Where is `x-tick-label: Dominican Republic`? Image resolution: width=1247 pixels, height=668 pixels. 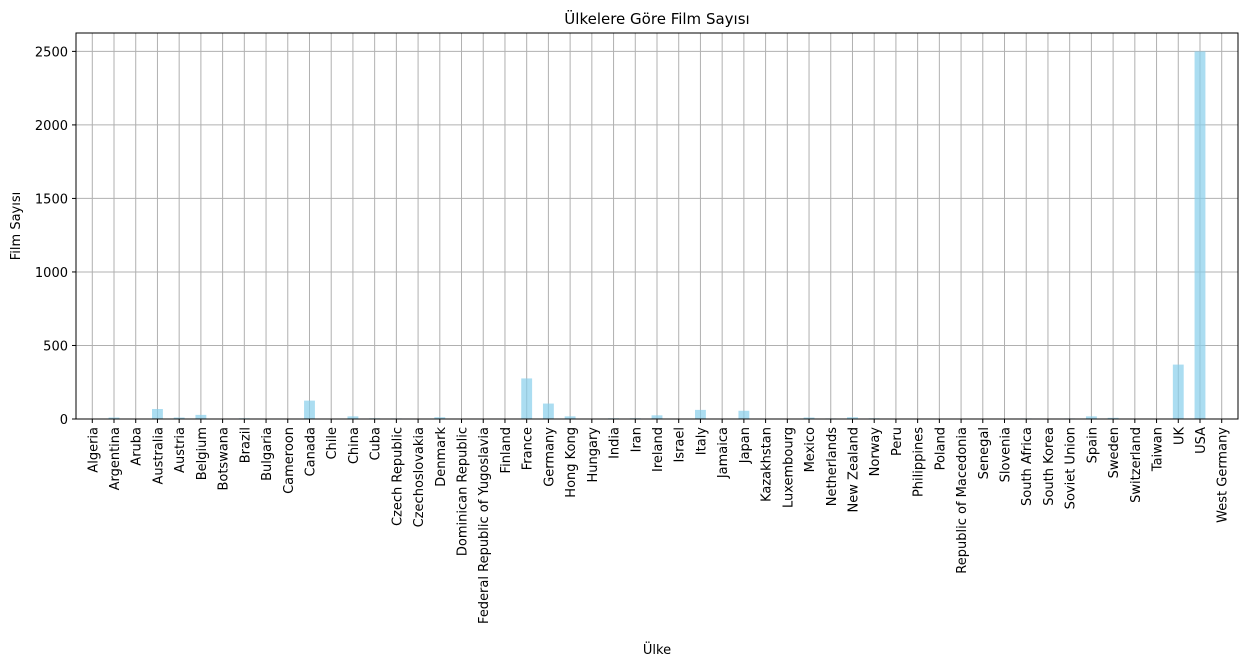
x-tick-label: Dominican Republic is located at coordinates (463, 491).